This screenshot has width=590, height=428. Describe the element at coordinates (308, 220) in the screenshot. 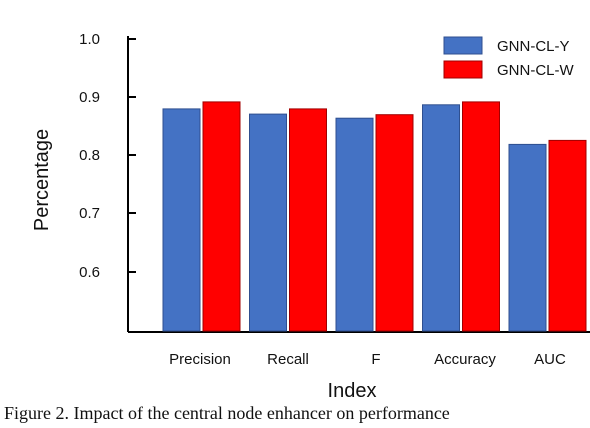

I see `bar-gnn-cl-w-recall` at that location.